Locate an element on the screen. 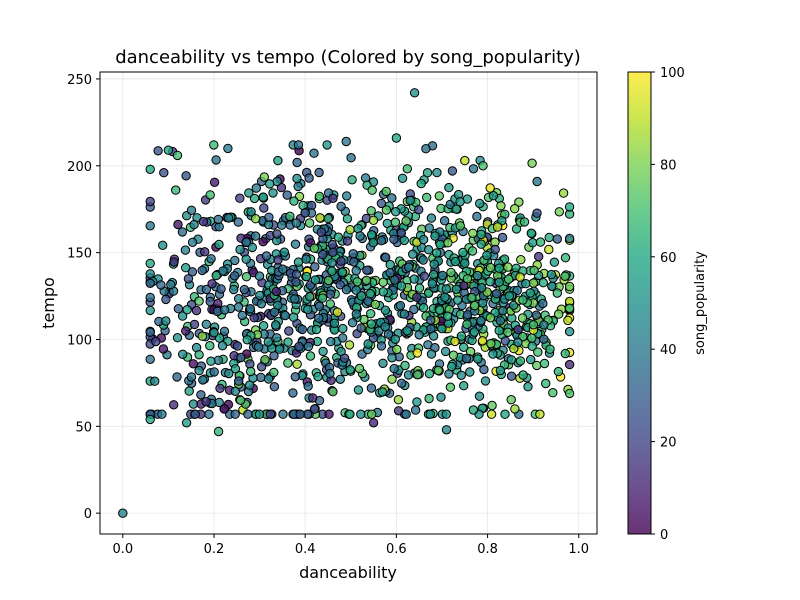 This screenshot has width=800, height=600. x-tick-label: 0.8 is located at coordinates (487, 549).